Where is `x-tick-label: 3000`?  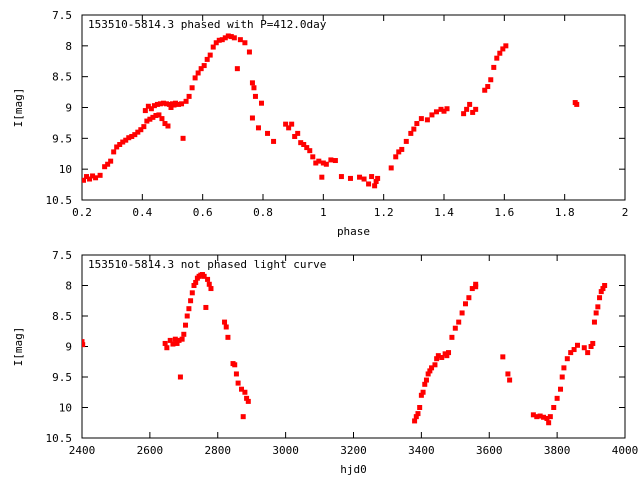
x-tick-label: 3000 is located at coordinates (285, 450).